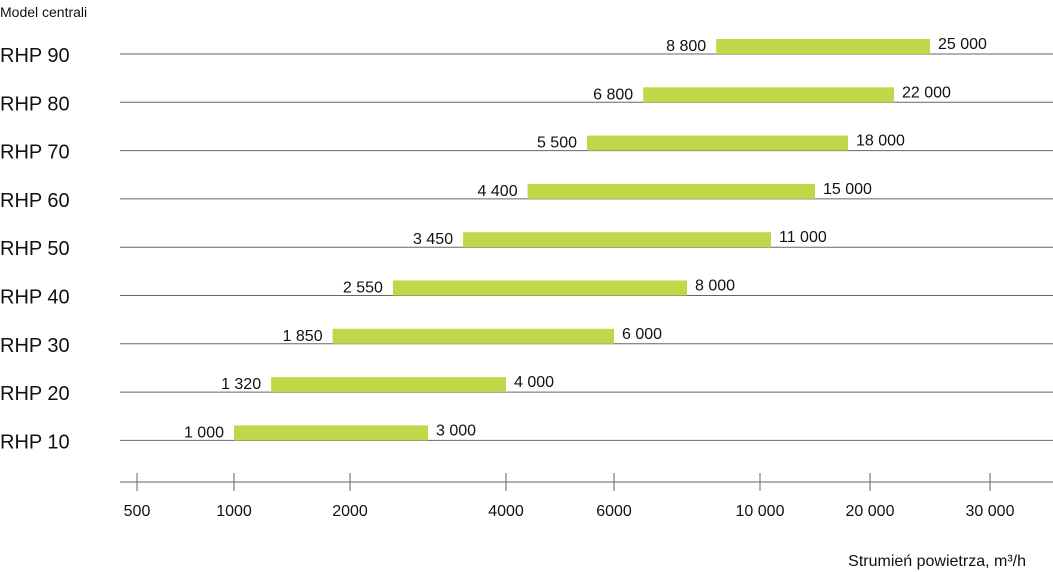 The width and height of the screenshot is (1053, 572). What do you see at coordinates (526, 148) in the screenshot?
I see `row-rhp-70: RHP 70 5 500 18 000` at bounding box center [526, 148].